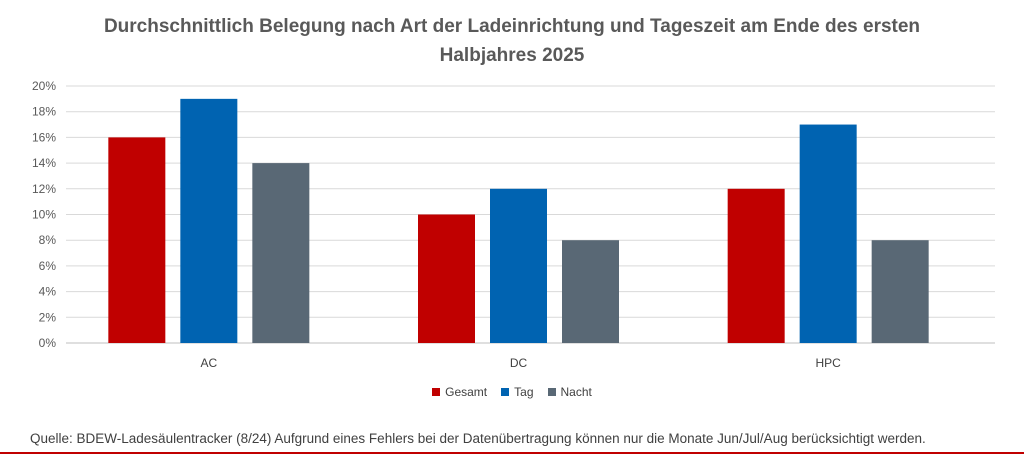 This screenshot has height=454, width=1024. I want to click on bar-nacht-hpc, so click(900, 291).